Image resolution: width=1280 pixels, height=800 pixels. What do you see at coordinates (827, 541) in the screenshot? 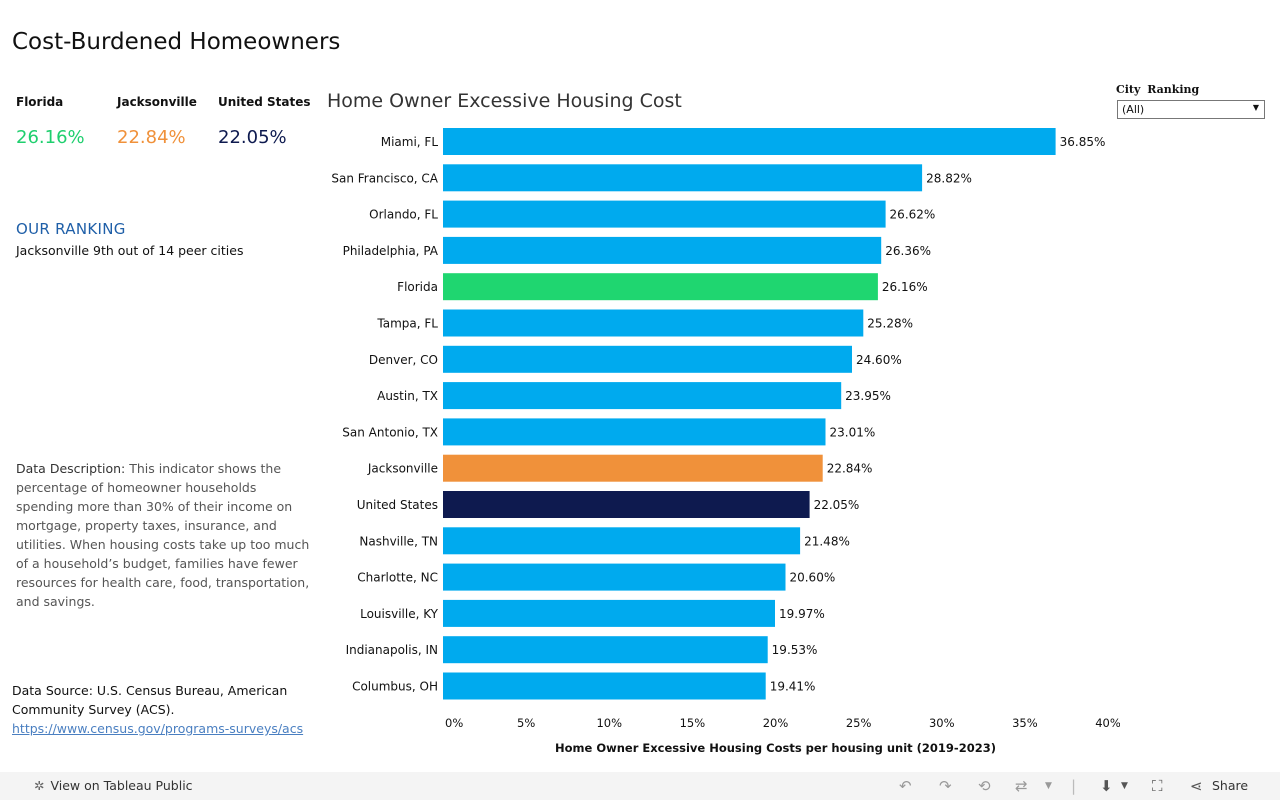
I see `data-label: 21.48%` at bounding box center [827, 541].